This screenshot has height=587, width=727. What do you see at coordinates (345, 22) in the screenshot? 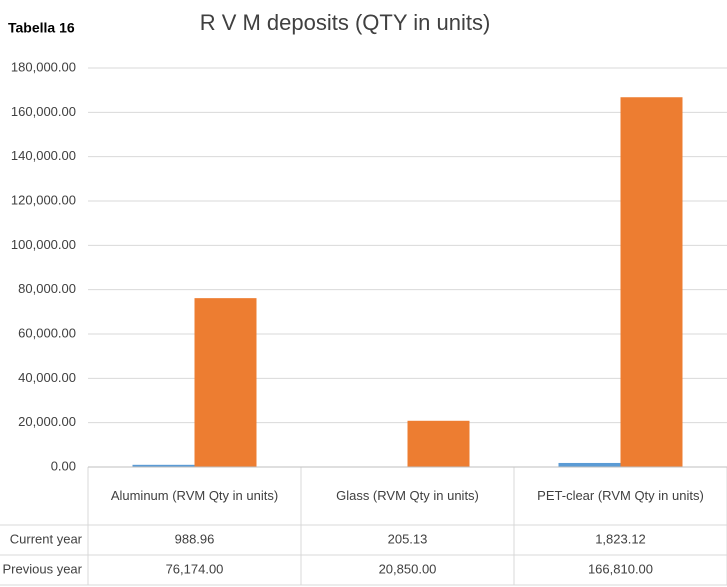
I see `chart-title: R V M deposits (QTY in units)` at bounding box center [345, 22].